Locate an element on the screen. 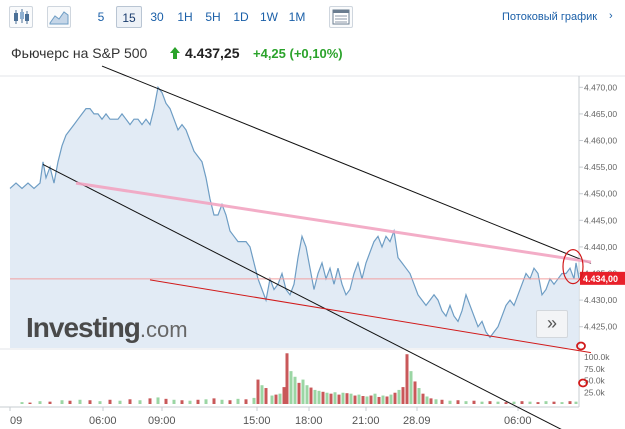 The height and width of the screenshot is (429, 625). interval-1w: 1W is located at coordinates (269, 17).